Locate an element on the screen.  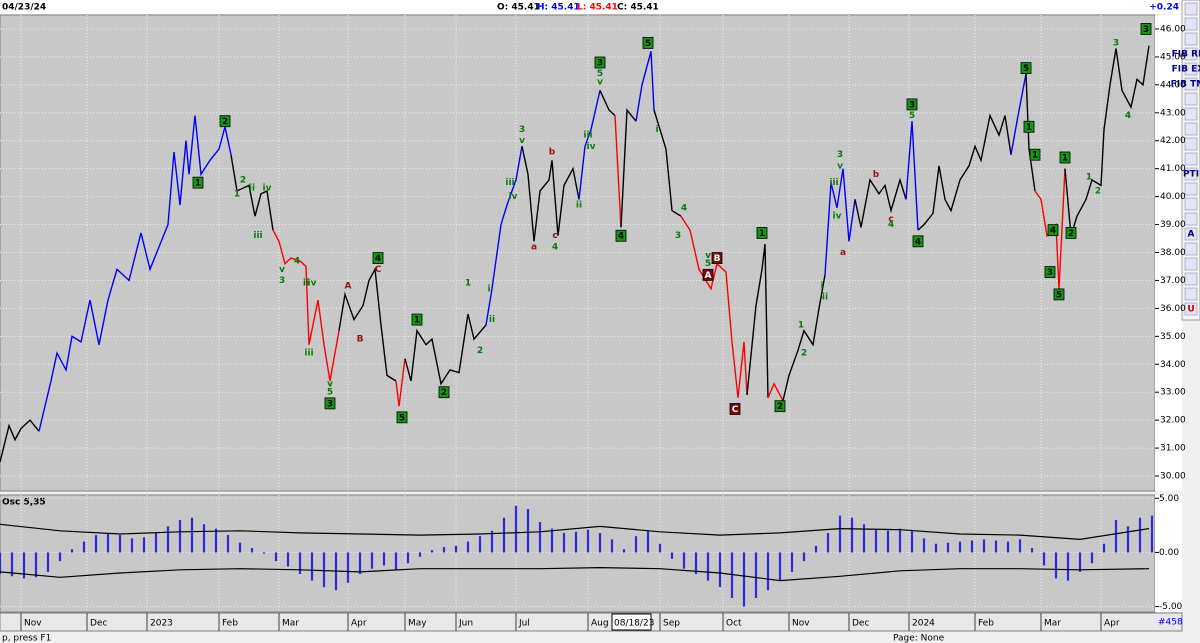
wave-label: B is located at coordinates (717, 258).